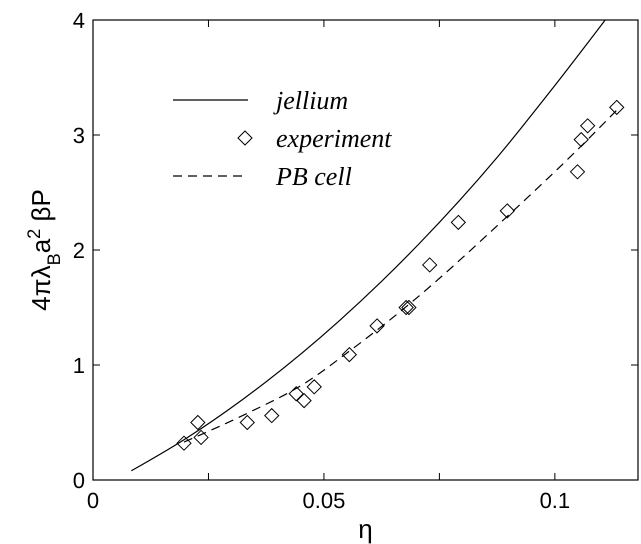 The height and width of the screenshot is (544, 641). Describe the element at coordinates (365, 529) in the screenshot. I see `x-axis-title: η` at that location.